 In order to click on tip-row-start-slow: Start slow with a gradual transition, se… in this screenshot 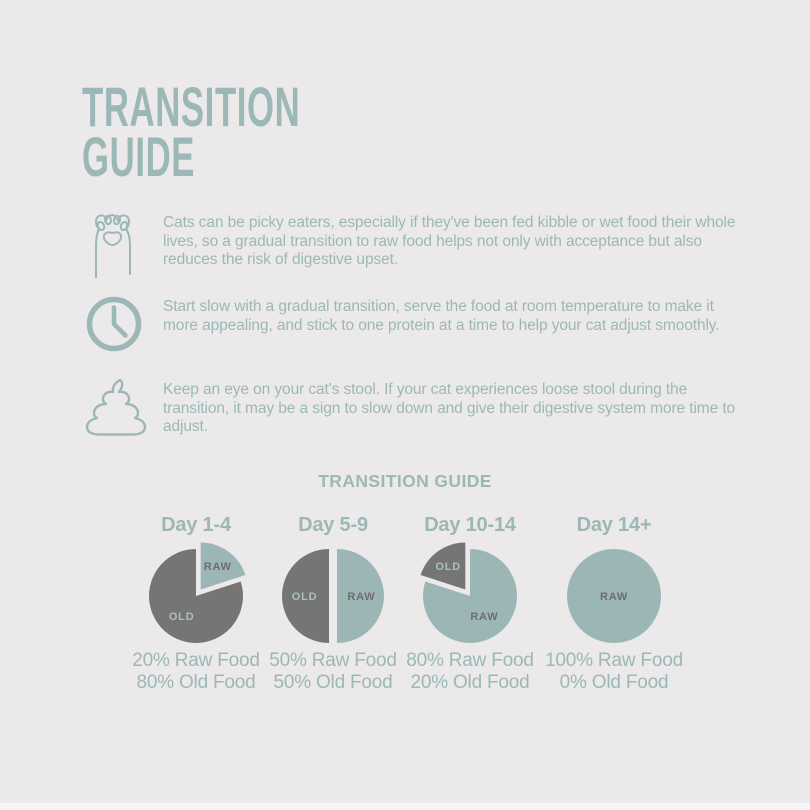, I will do `click(412, 324)`.